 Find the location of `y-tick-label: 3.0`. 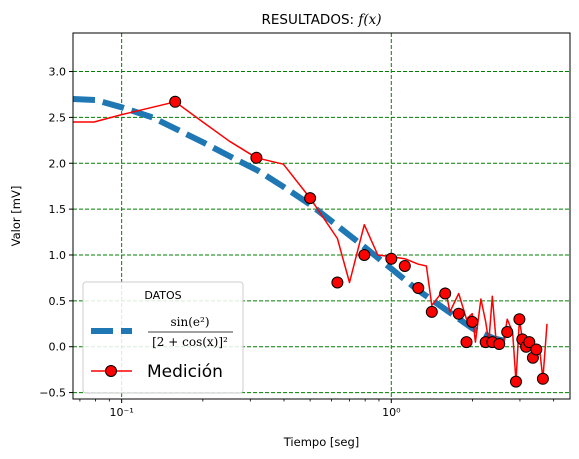

y-tick-label: 3.0 is located at coordinates (58, 72).